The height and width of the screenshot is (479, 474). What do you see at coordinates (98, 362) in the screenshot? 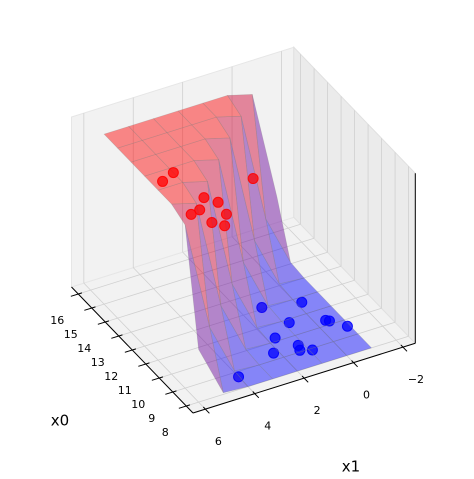
I see `x-tick-label: 13` at bounding box center [98, 362].